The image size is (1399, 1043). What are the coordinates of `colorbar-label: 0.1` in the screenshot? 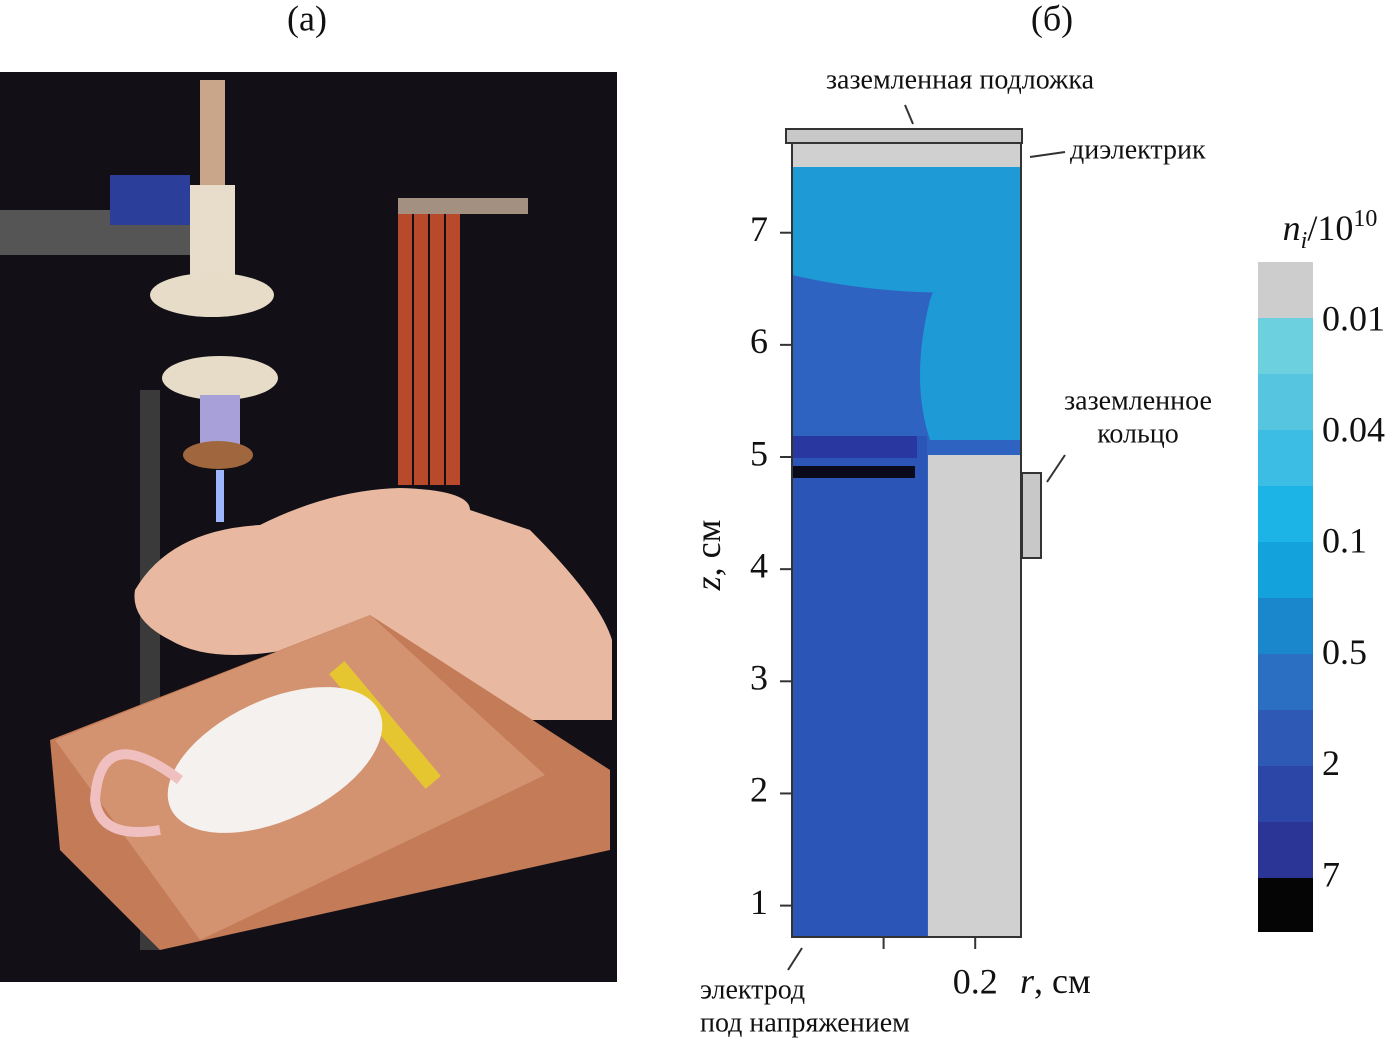 It's located at (1344, 541).